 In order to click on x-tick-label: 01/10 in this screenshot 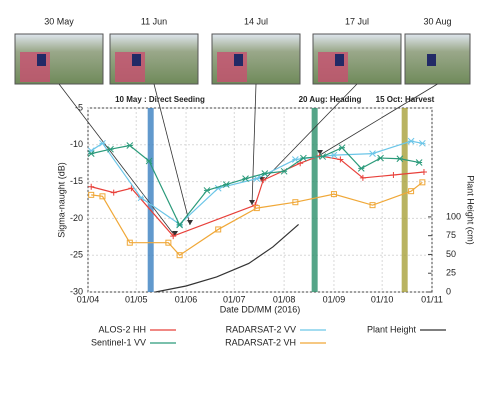, I will do `click(382, 299)`.